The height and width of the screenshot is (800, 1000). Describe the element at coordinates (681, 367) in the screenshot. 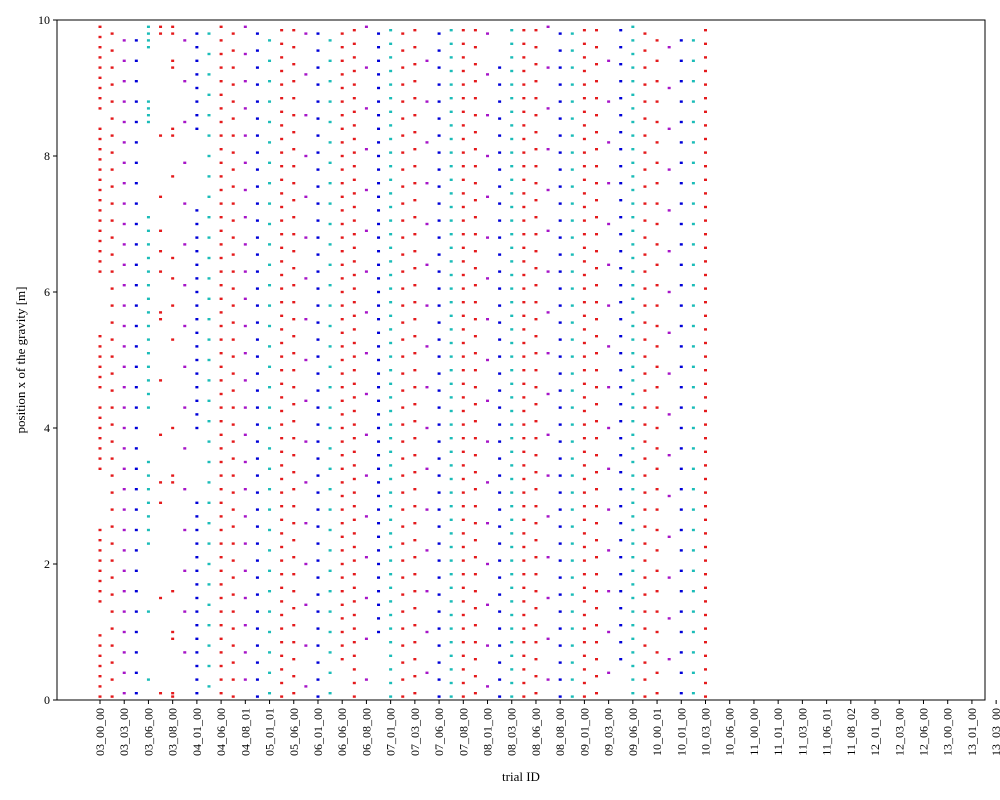

I see `trial-column` at that location.